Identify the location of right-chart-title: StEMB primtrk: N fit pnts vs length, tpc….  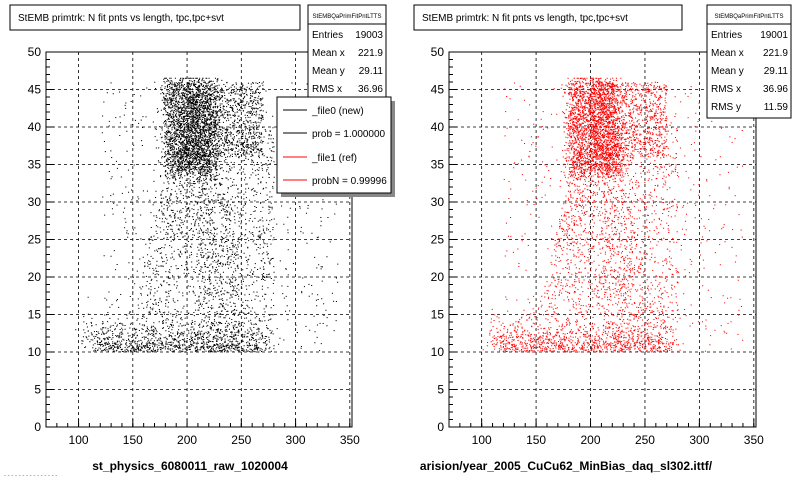
(525, 18).